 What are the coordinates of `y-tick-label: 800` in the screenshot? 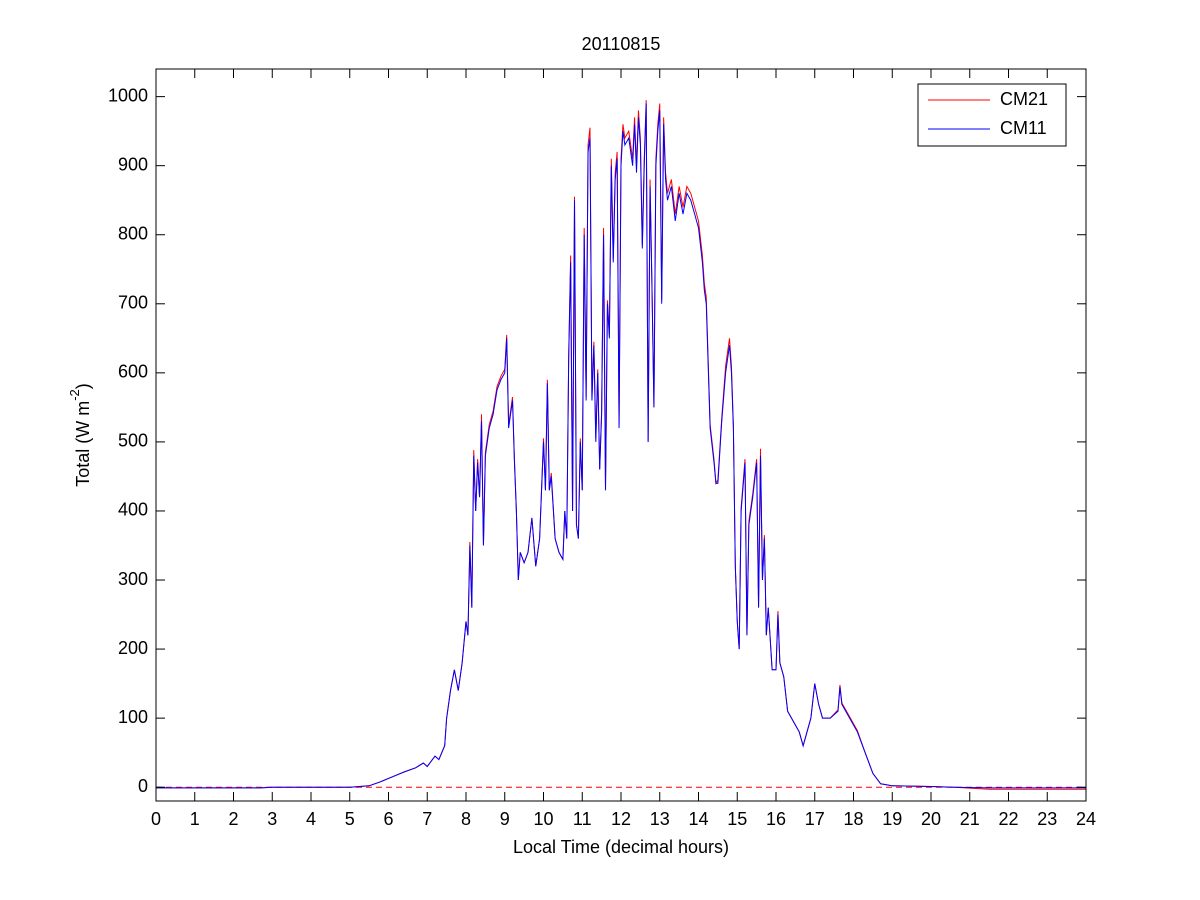 It's located at (133, 233).